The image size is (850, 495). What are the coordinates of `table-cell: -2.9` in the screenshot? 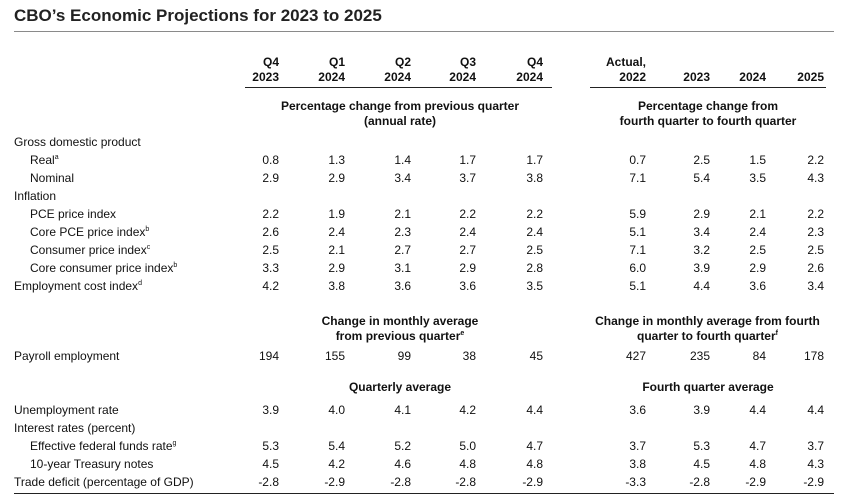 It's located at (813, 482).